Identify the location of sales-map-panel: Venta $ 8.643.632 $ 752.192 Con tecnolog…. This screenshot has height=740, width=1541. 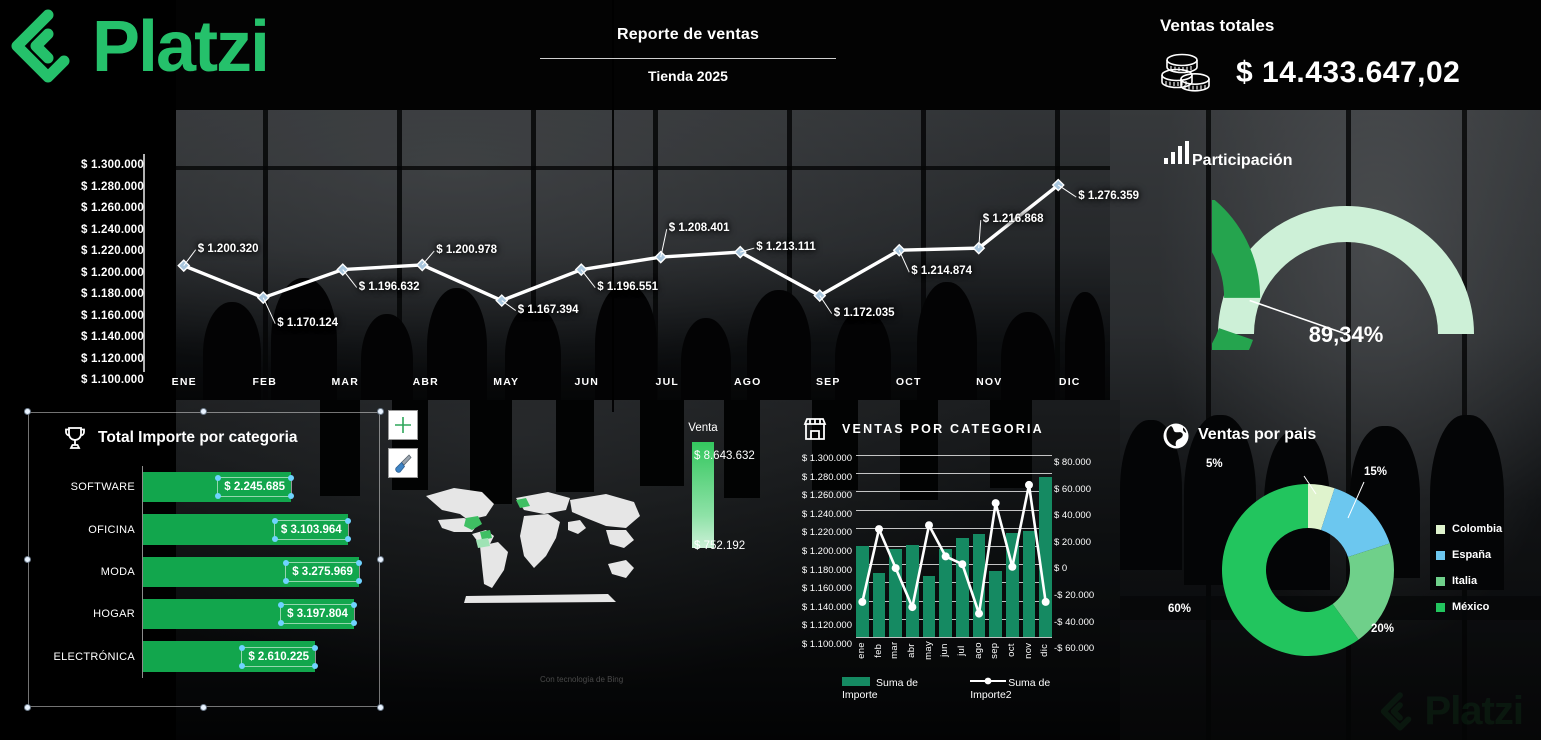
(575, 556).